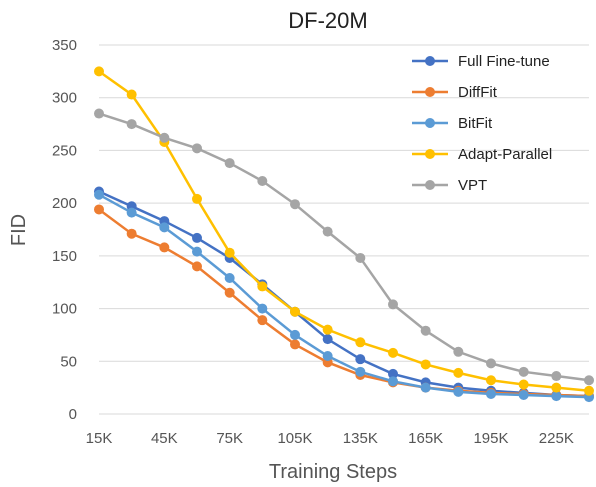 The width and height of the screenshot is (596, 487). What do you see at coordinates (64, 230) in the screenshot?
I see `y-tick-labels: 0 50 100 150 200 250 300 350` at bounding box center [64, 230].